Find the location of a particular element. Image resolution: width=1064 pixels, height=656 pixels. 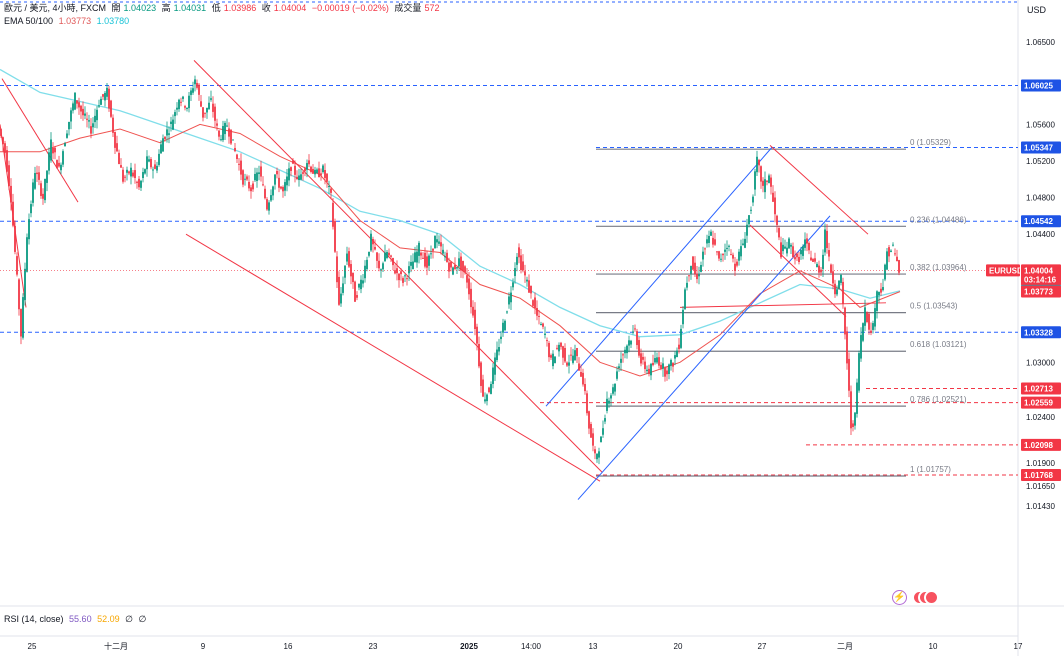

lightning-icon: ⚡ is located at coordinates (899, 597).